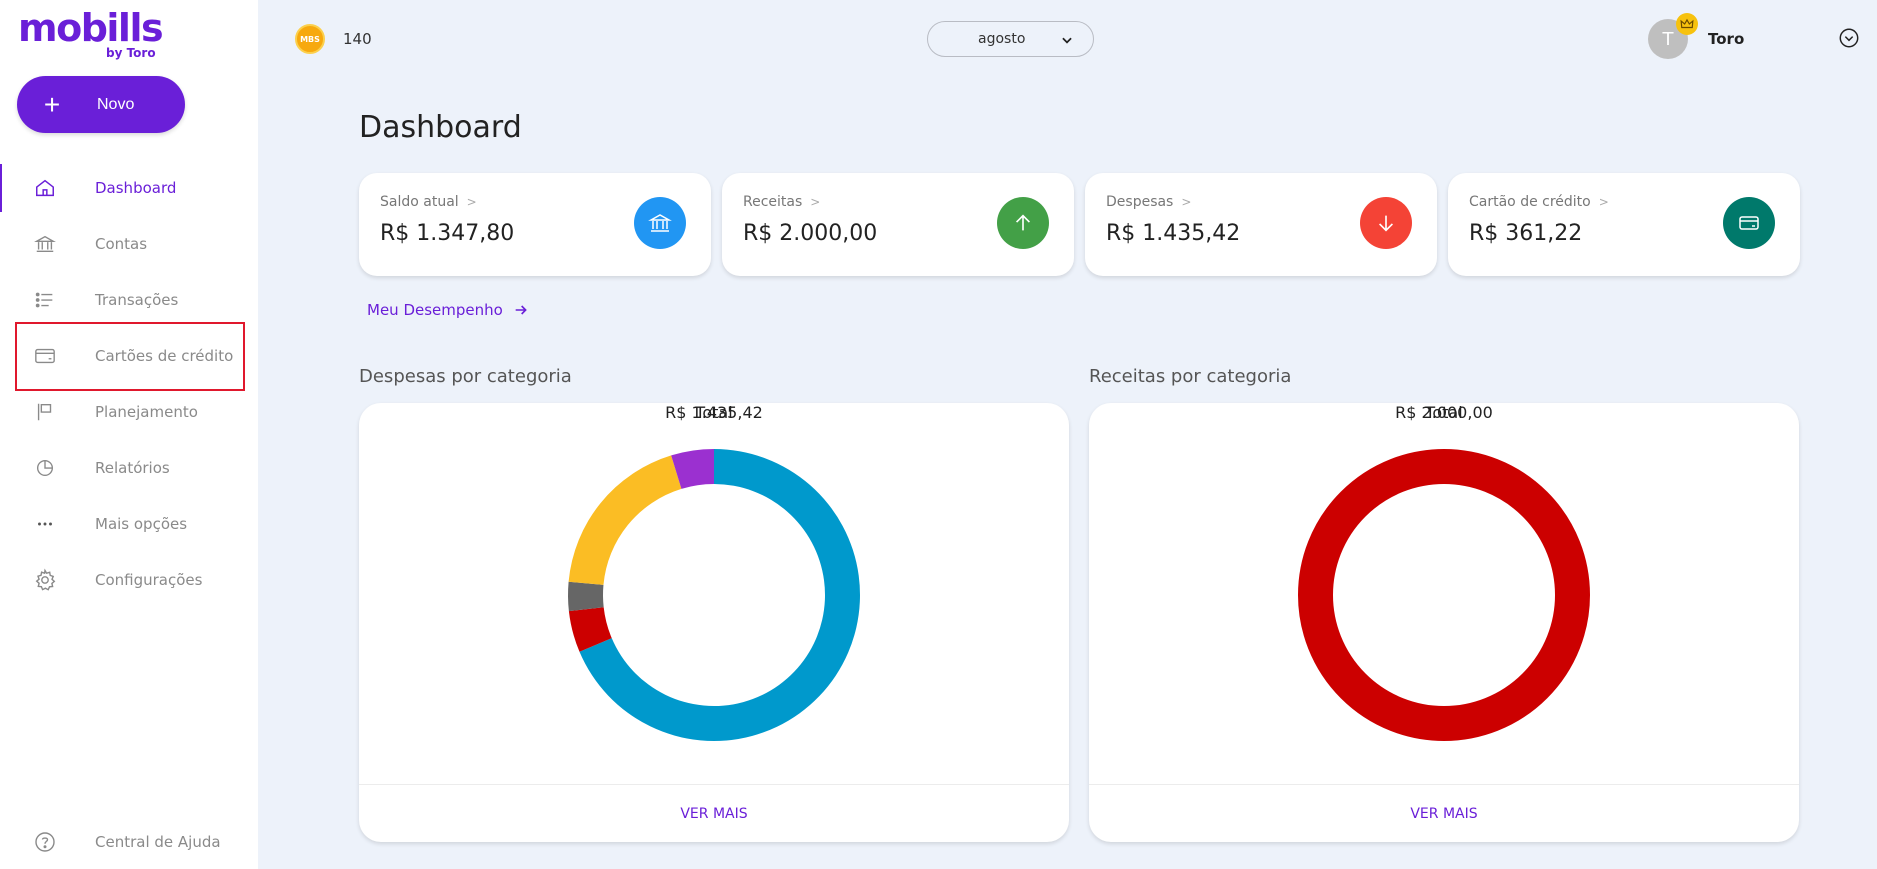 The height and width of the screenshot is (869, 1877). Describe the element at coordinates (714, 814) in the screenshot. I see `expenses-see-more-button: VER MAIS` at that location.